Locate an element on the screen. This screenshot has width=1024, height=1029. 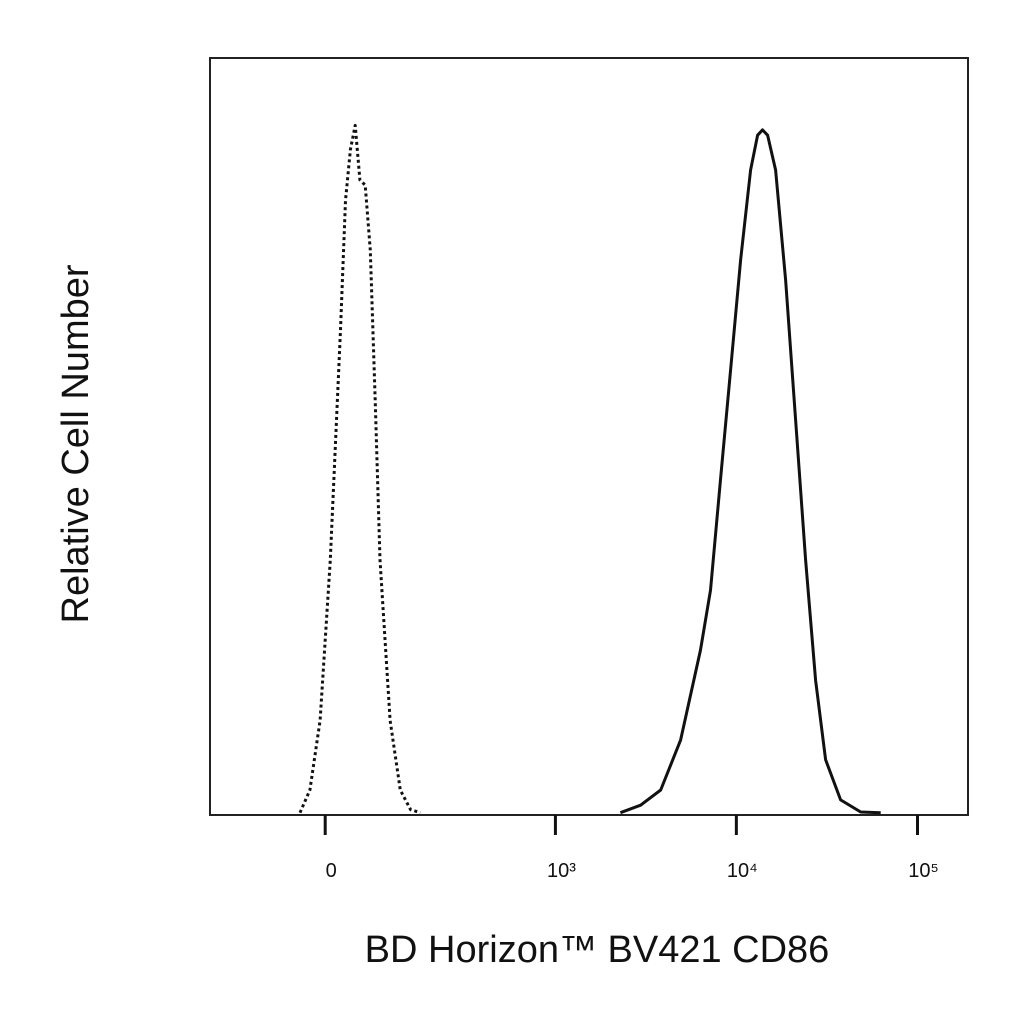
x-axis-label: BD Horizon™ BV421 CD86 is located at coordinates (597, 950).